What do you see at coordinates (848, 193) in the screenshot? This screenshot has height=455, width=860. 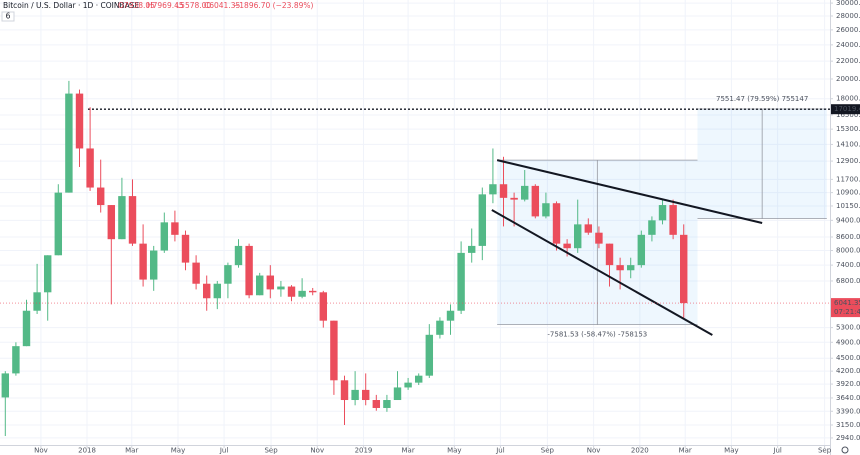 I see `y-tick-label: 10900.00` at bounding box center [848, 193].